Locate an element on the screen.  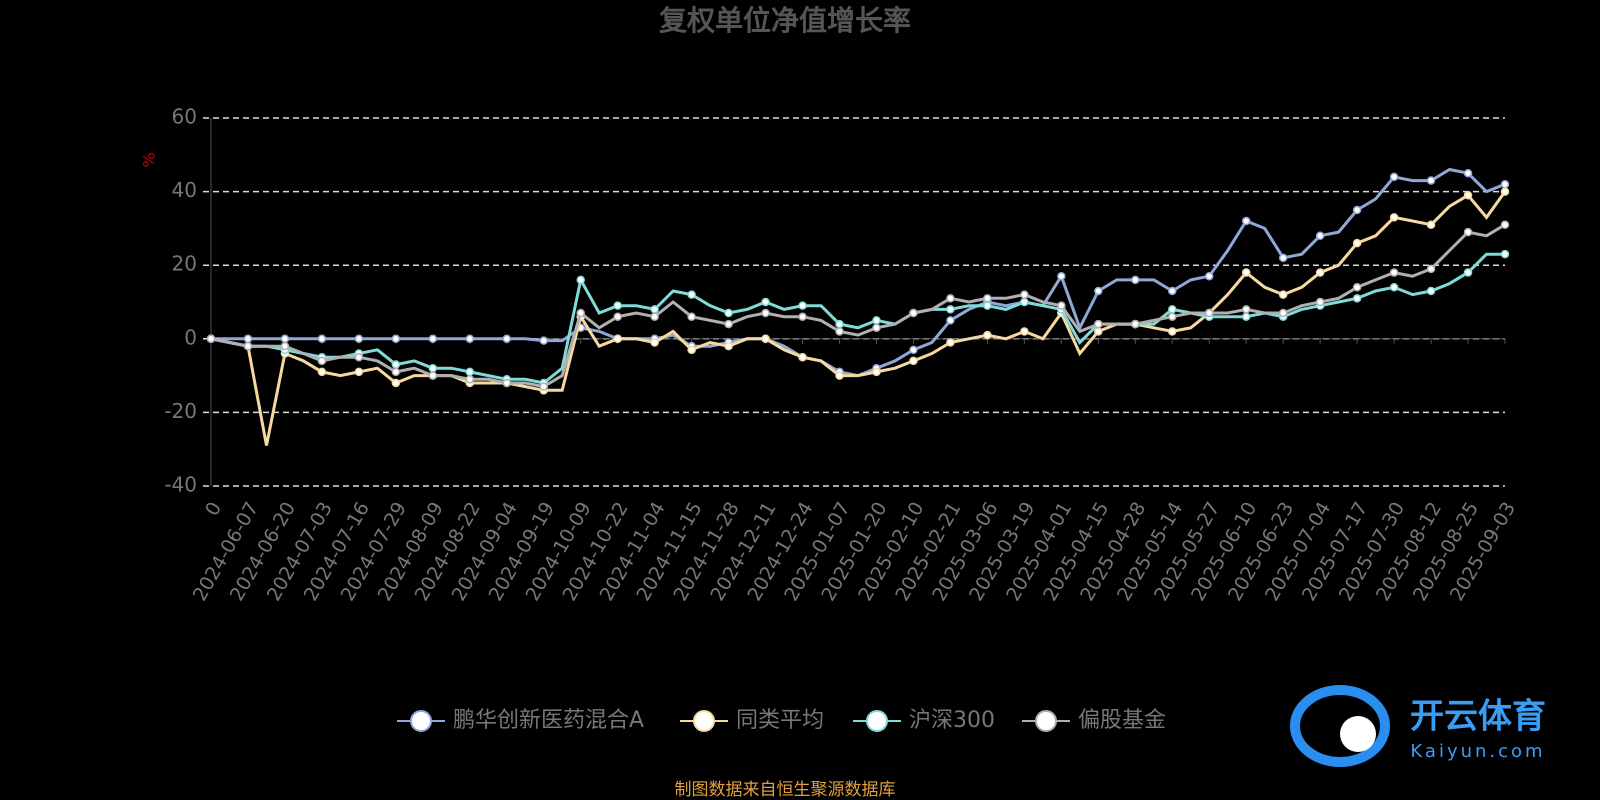
logo-ball is located at coordinates (1358, 734).